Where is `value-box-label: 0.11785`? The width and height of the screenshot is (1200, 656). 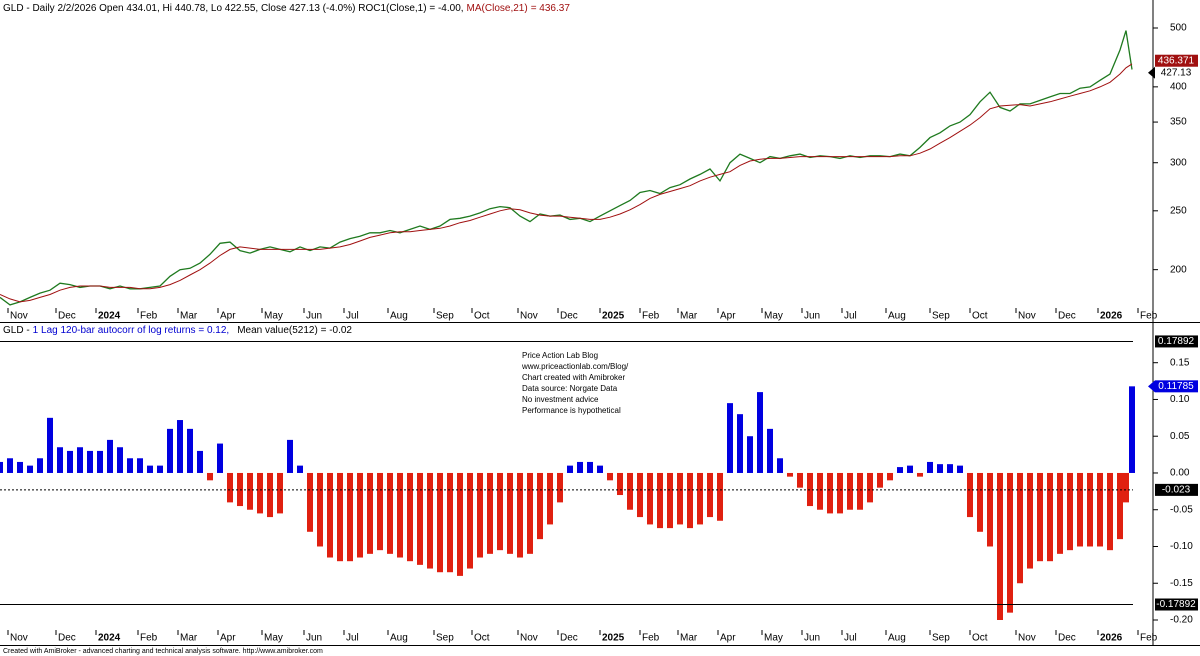
value-box-label: 0.11785 is located at coordinates (1176, 386).